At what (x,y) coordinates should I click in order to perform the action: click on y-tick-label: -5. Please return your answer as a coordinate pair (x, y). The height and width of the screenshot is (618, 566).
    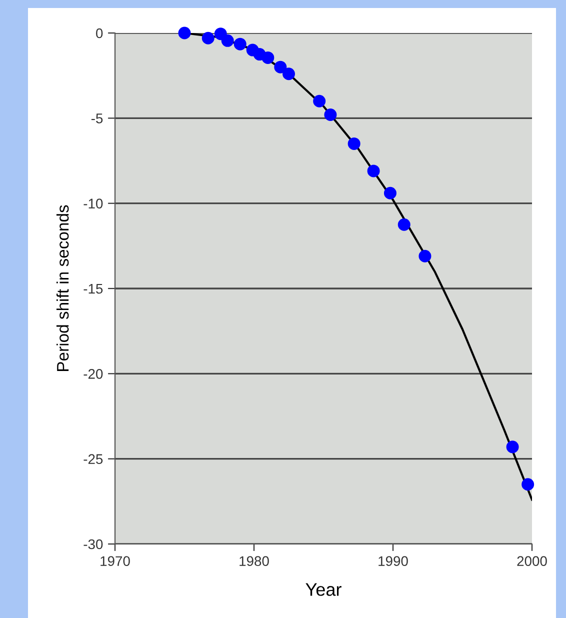
    Looking at the image, I should click on (97, 119).